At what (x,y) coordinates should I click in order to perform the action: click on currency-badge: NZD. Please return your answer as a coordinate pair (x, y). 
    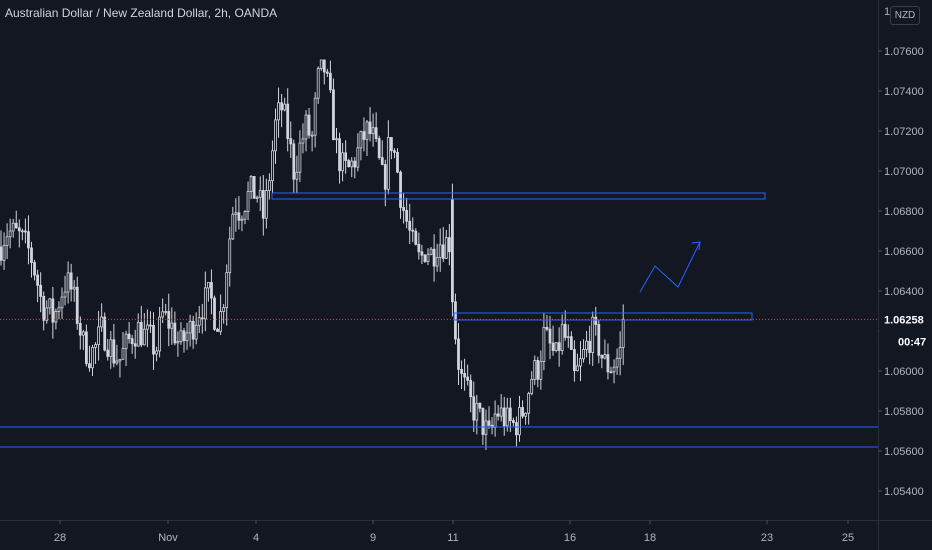
    Looking at the image, I should click on (905, 15).